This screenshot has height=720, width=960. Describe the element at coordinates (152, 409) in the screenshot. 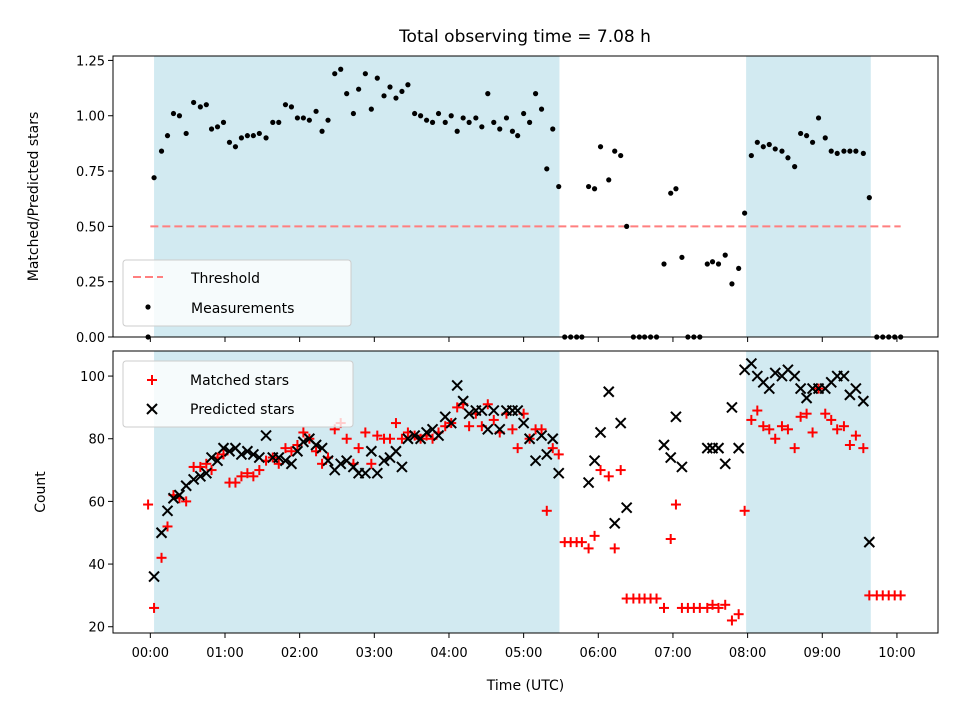

I see `legend-swatch-predicted-b` at that location.